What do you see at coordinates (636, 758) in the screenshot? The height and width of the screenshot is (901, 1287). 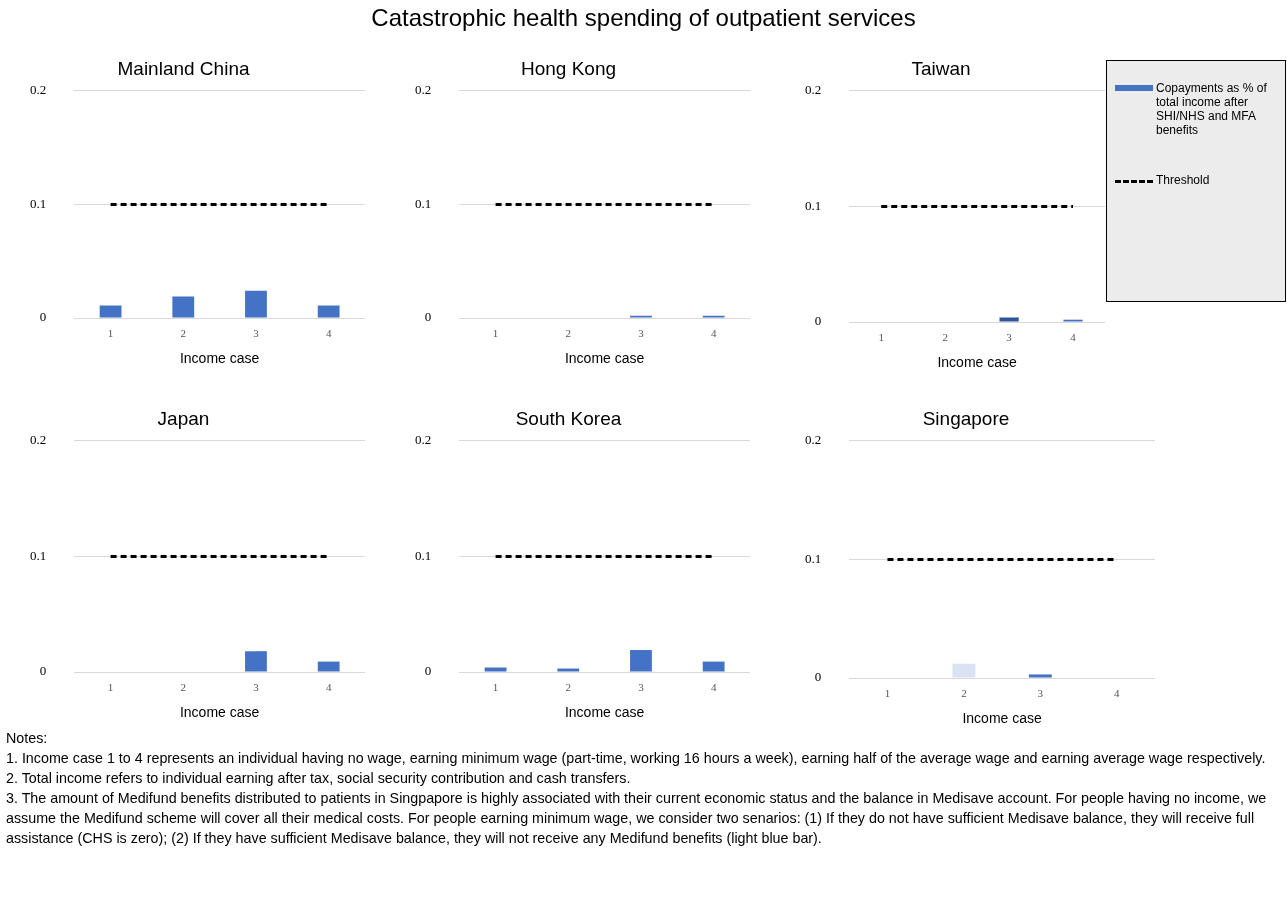 I see `text: 1. Income case 1 to 4 represents an individual having no wage, earning minimum wage (part-time, working 16 hours a week), earning half of the average wage and earning average wage respectively.` at bounding box center [636, 758].